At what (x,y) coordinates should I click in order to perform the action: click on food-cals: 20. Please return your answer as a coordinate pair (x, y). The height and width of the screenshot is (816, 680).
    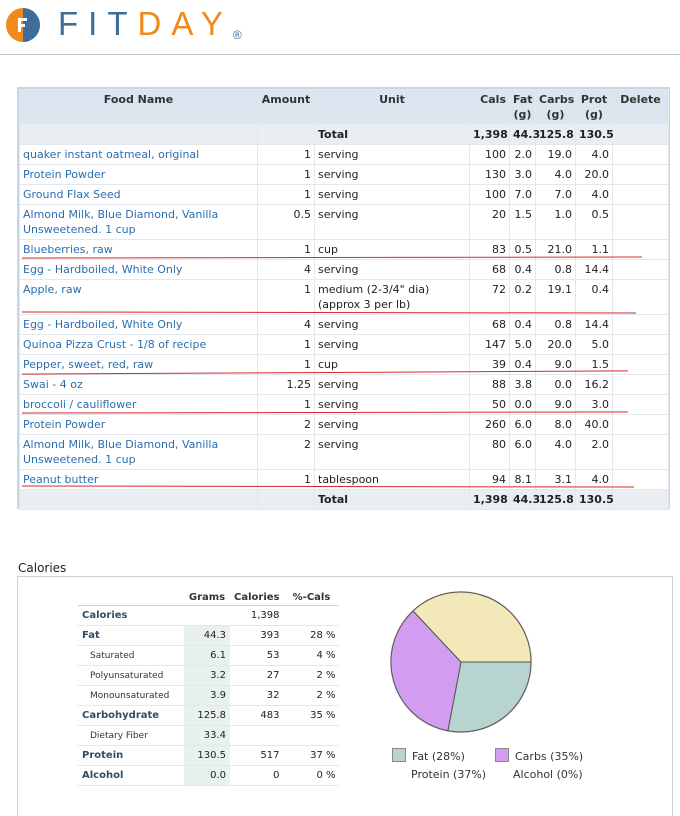
    Looking at the image, I should click on (489, 222).